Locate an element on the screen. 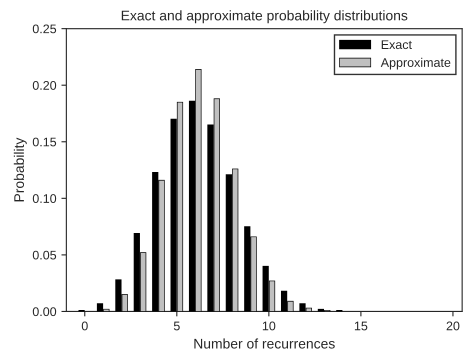 The width and height of the screenshot is (474, 358). y-tick-label: 0.15 is located at coordinates (44, 142).